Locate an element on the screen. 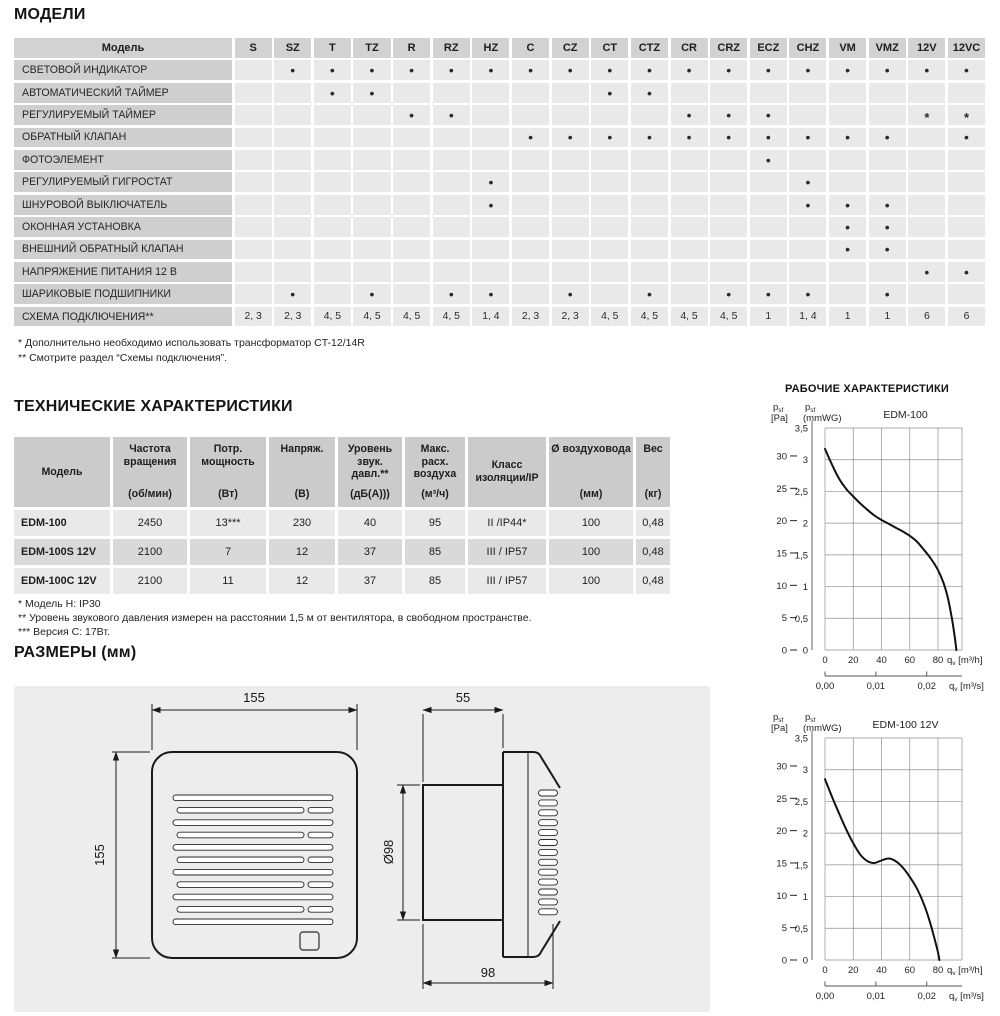  matrix-header-col: T is located at coordinates (332, 48).